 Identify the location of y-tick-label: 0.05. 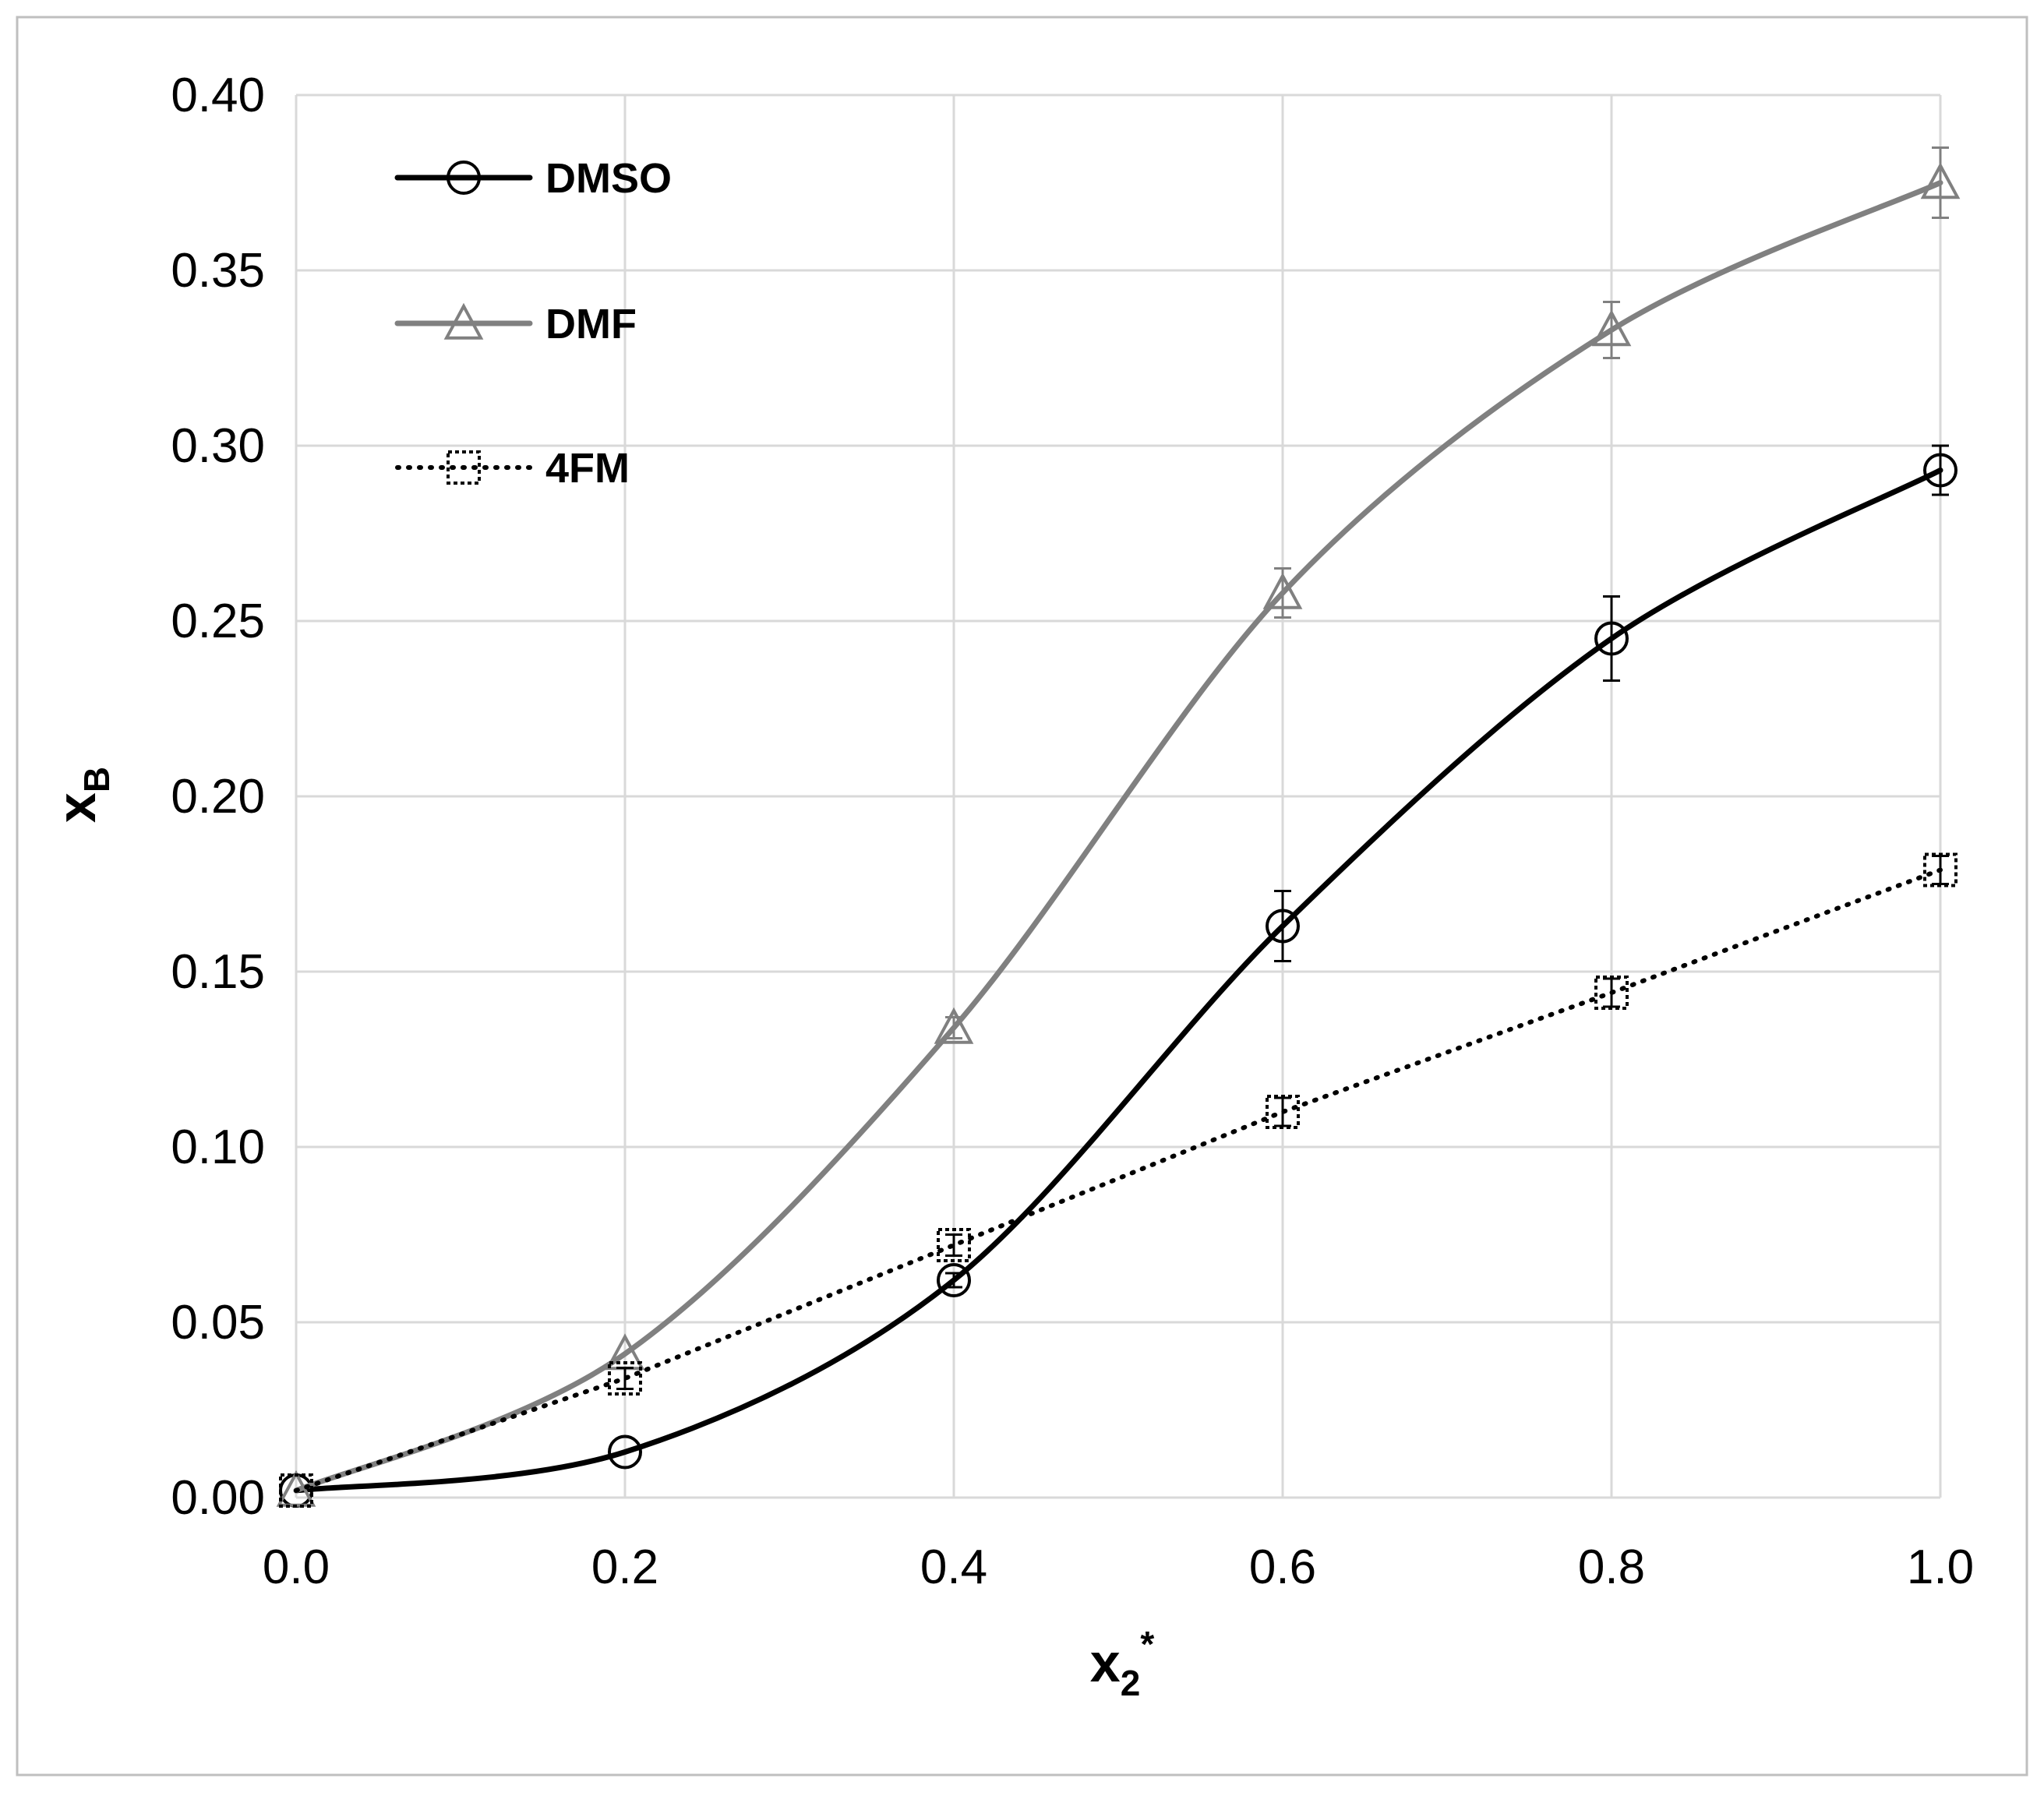
(218, 1323).